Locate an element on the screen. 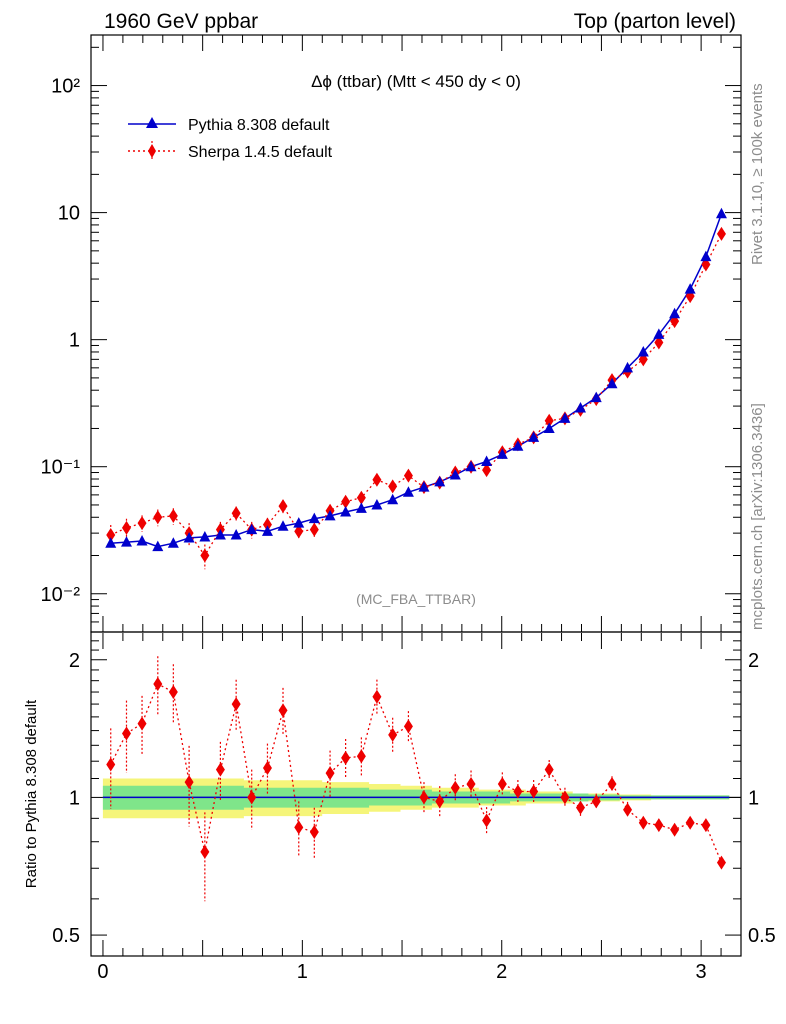 This screenshot has height=1024, width=786. x-tick-label: 0 is located at coordinates (102, 972).